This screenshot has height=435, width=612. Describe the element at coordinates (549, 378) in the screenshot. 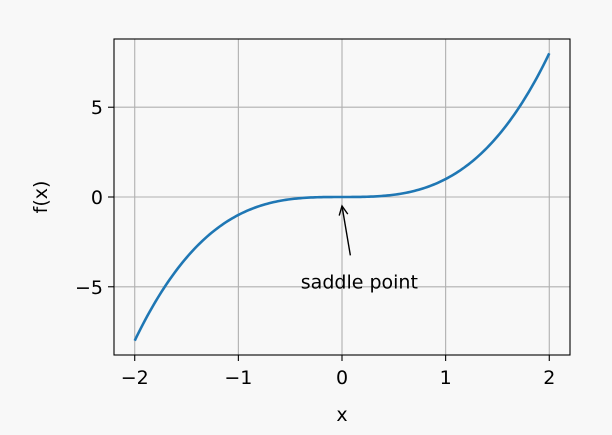

I see `x-tick-label: 2` at that location.